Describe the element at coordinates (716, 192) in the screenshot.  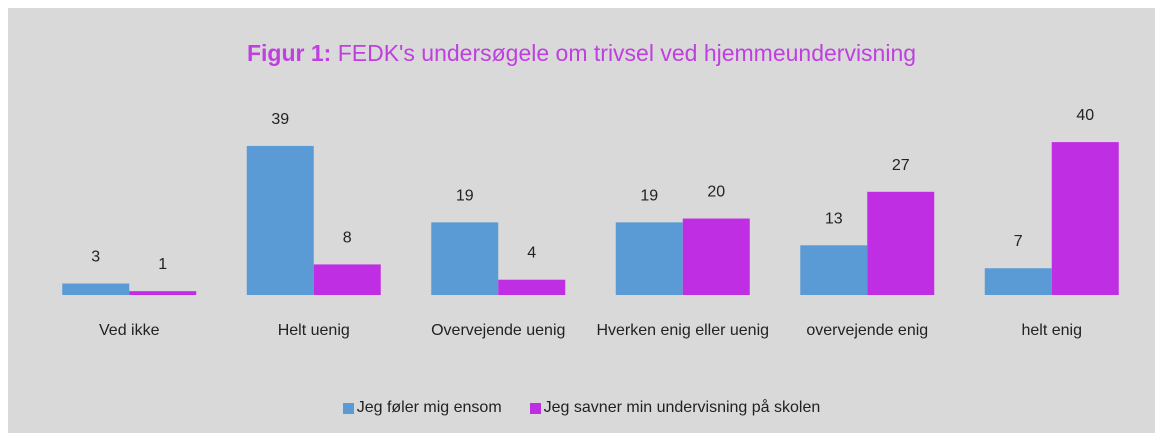
I see `data-label: 20` at that location.